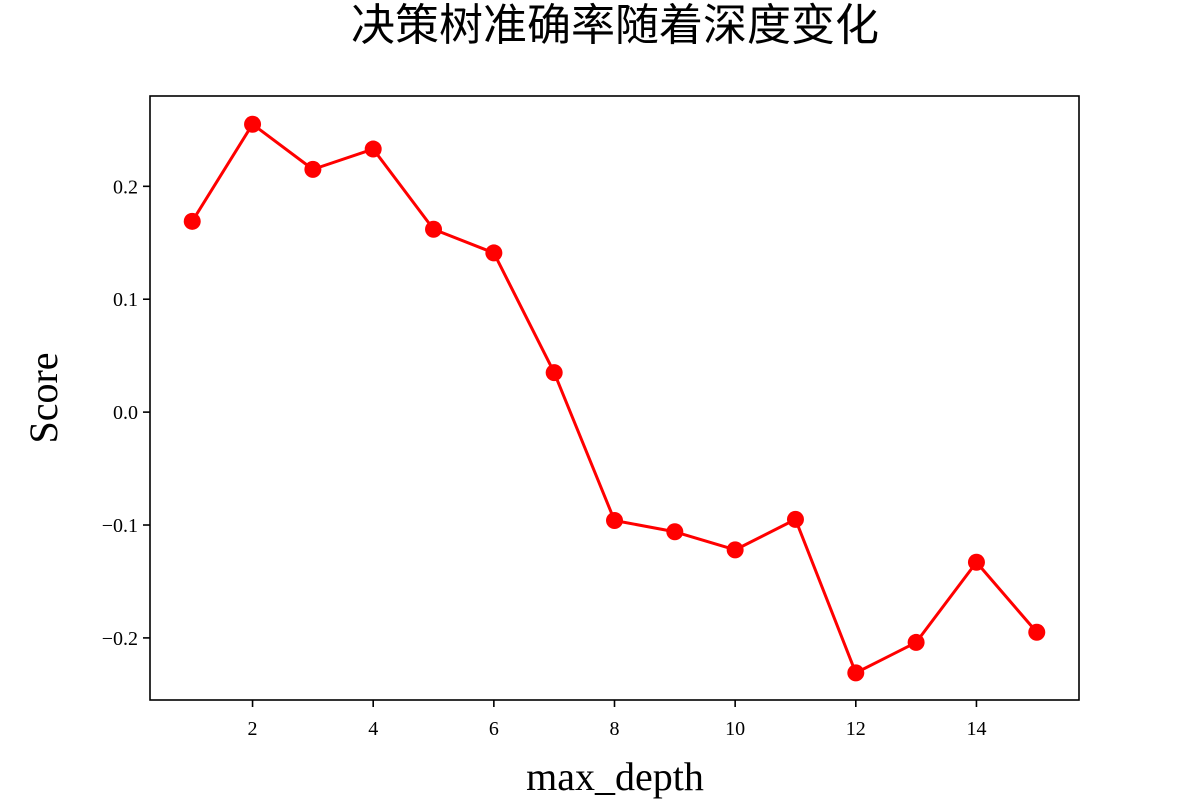 Image resolution: width=1200 pixels, height=800 pixels. I want to click on x-tick-label: 8, so click(615, 729).